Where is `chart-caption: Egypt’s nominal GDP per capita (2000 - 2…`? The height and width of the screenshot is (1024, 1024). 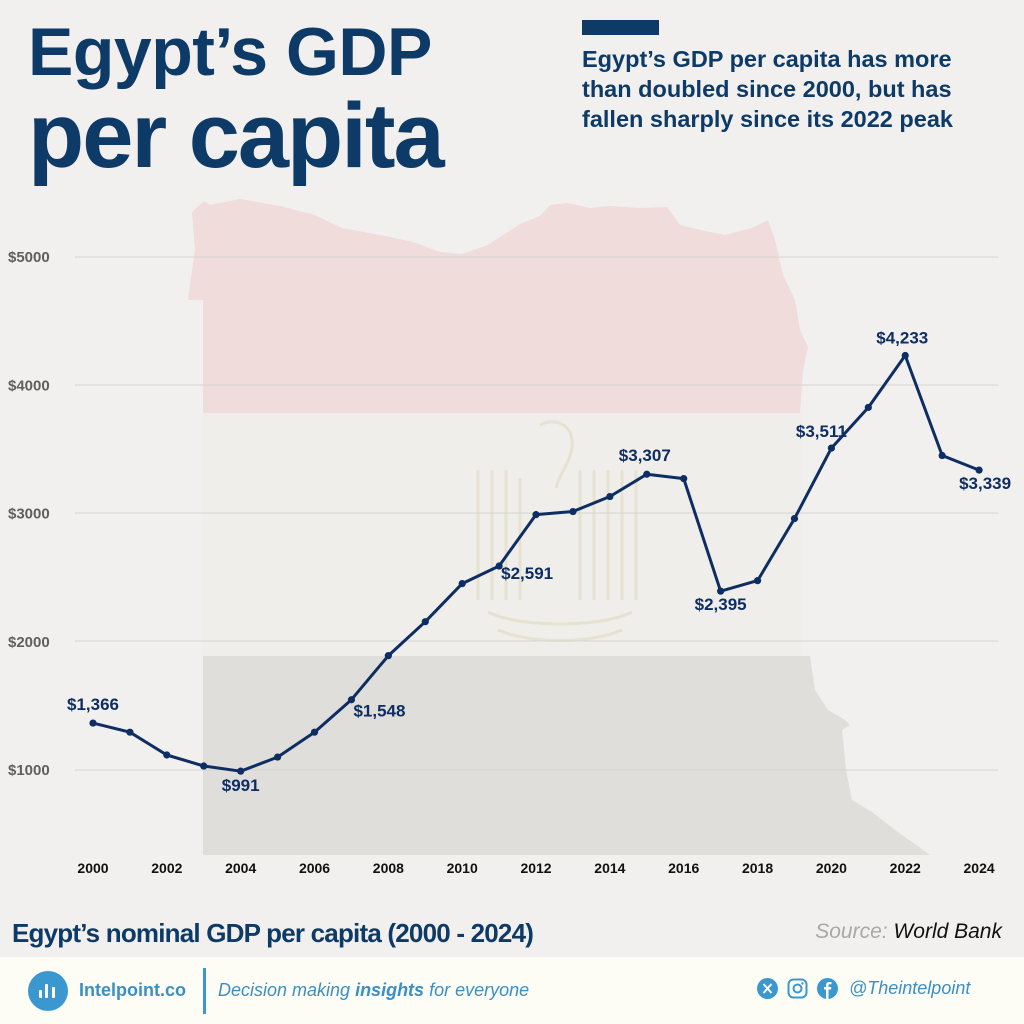 chart-caption: Egypt’s nominal GDP per capita (2000 - 2… is located at coordinates (273, 933).